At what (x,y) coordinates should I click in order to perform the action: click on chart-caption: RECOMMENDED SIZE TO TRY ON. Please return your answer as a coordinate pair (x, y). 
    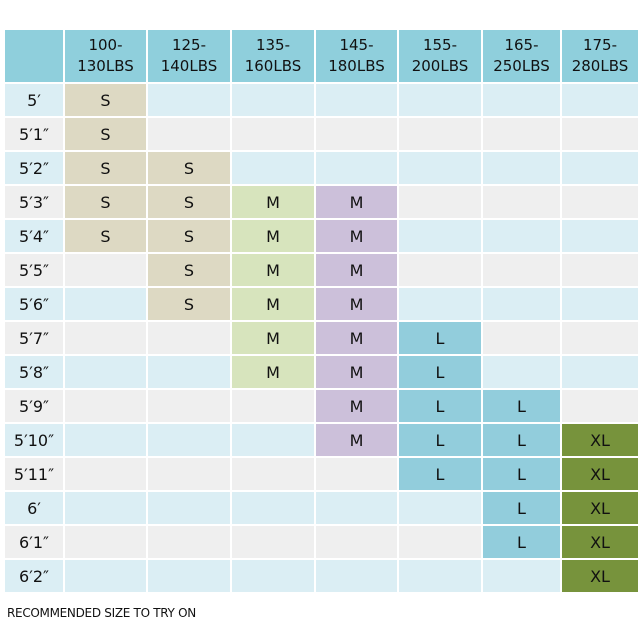
    Looking at the image, I should click on (101, 613).